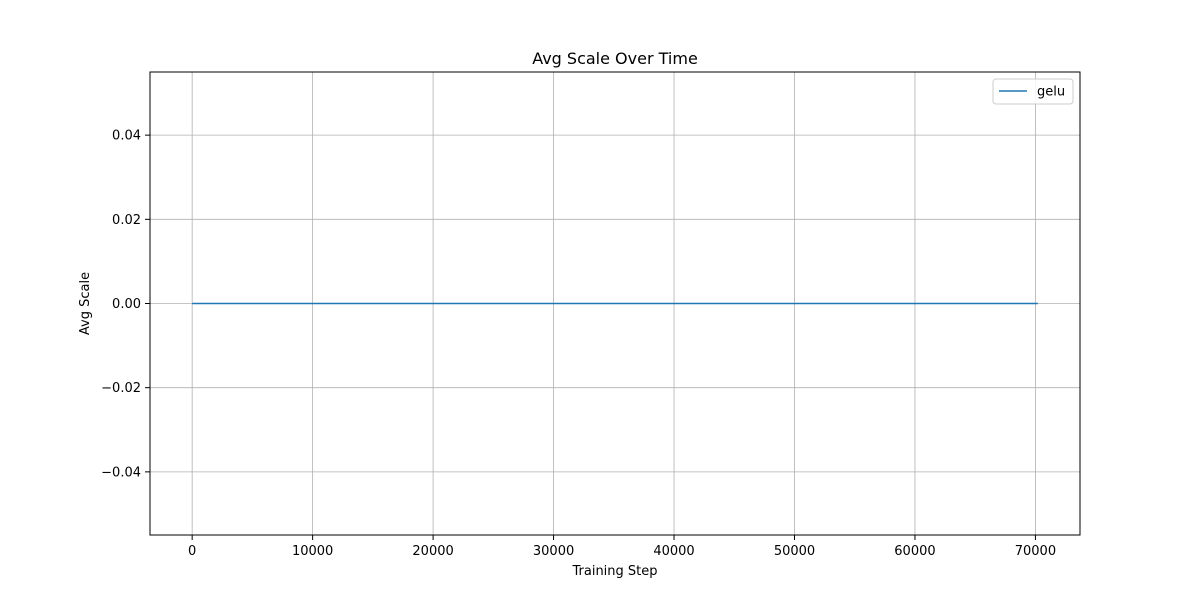 The image size is (1200, 600). I want to click on x-axis-label: Training Step, so click(614, 571).